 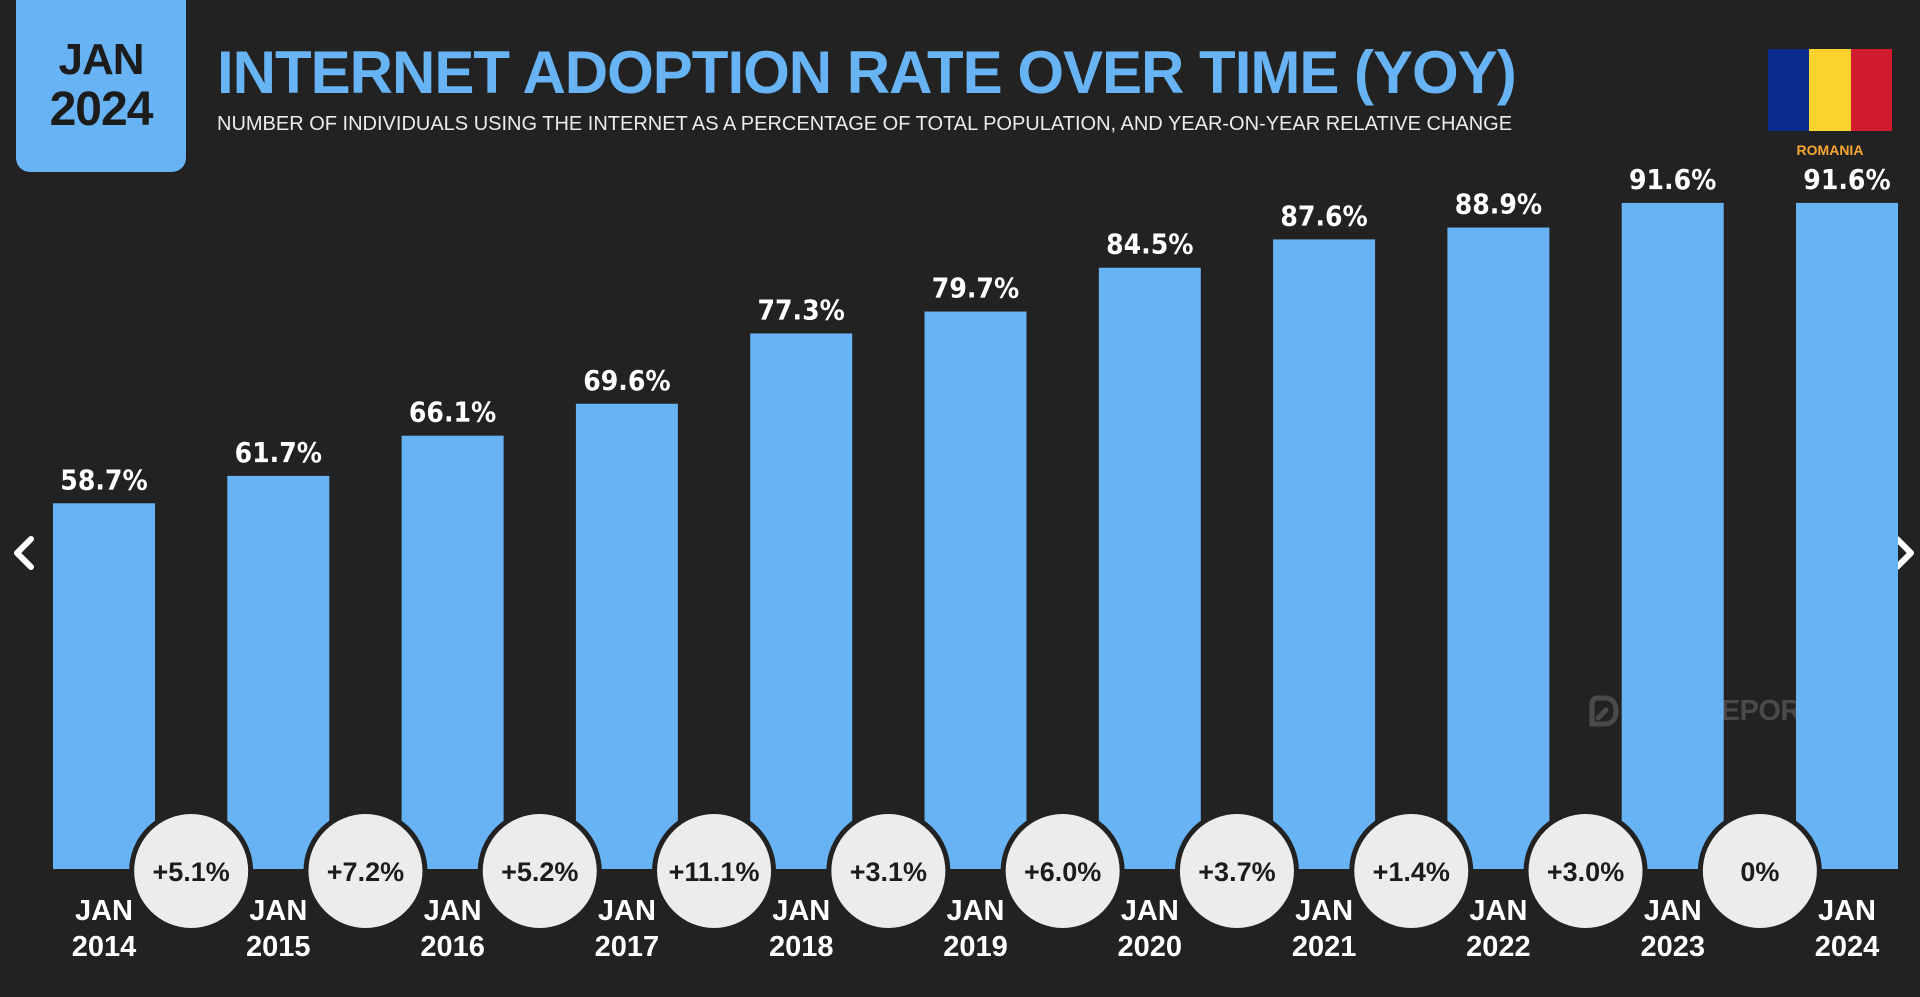 What do you see at coordinates (1498, 204) in the screenshot?
I see `value-label: 88.9%` at bounding box center [1498, 204].